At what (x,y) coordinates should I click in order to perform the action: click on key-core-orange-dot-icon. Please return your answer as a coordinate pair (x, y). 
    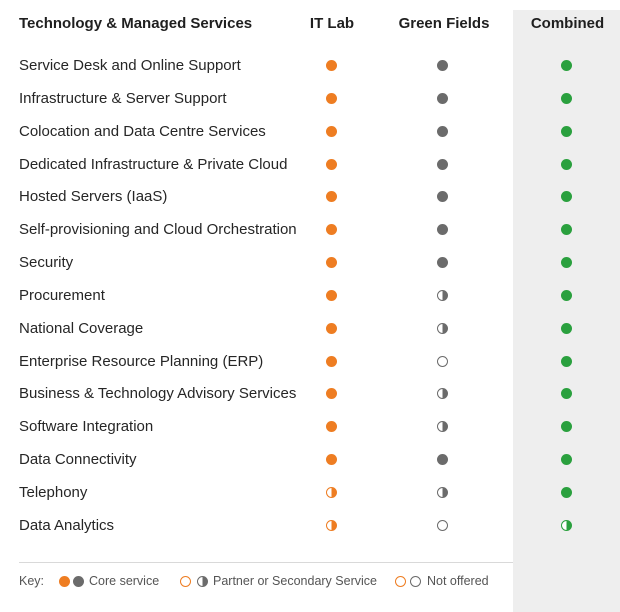
    Looking at the image, I should click on (64, 581).